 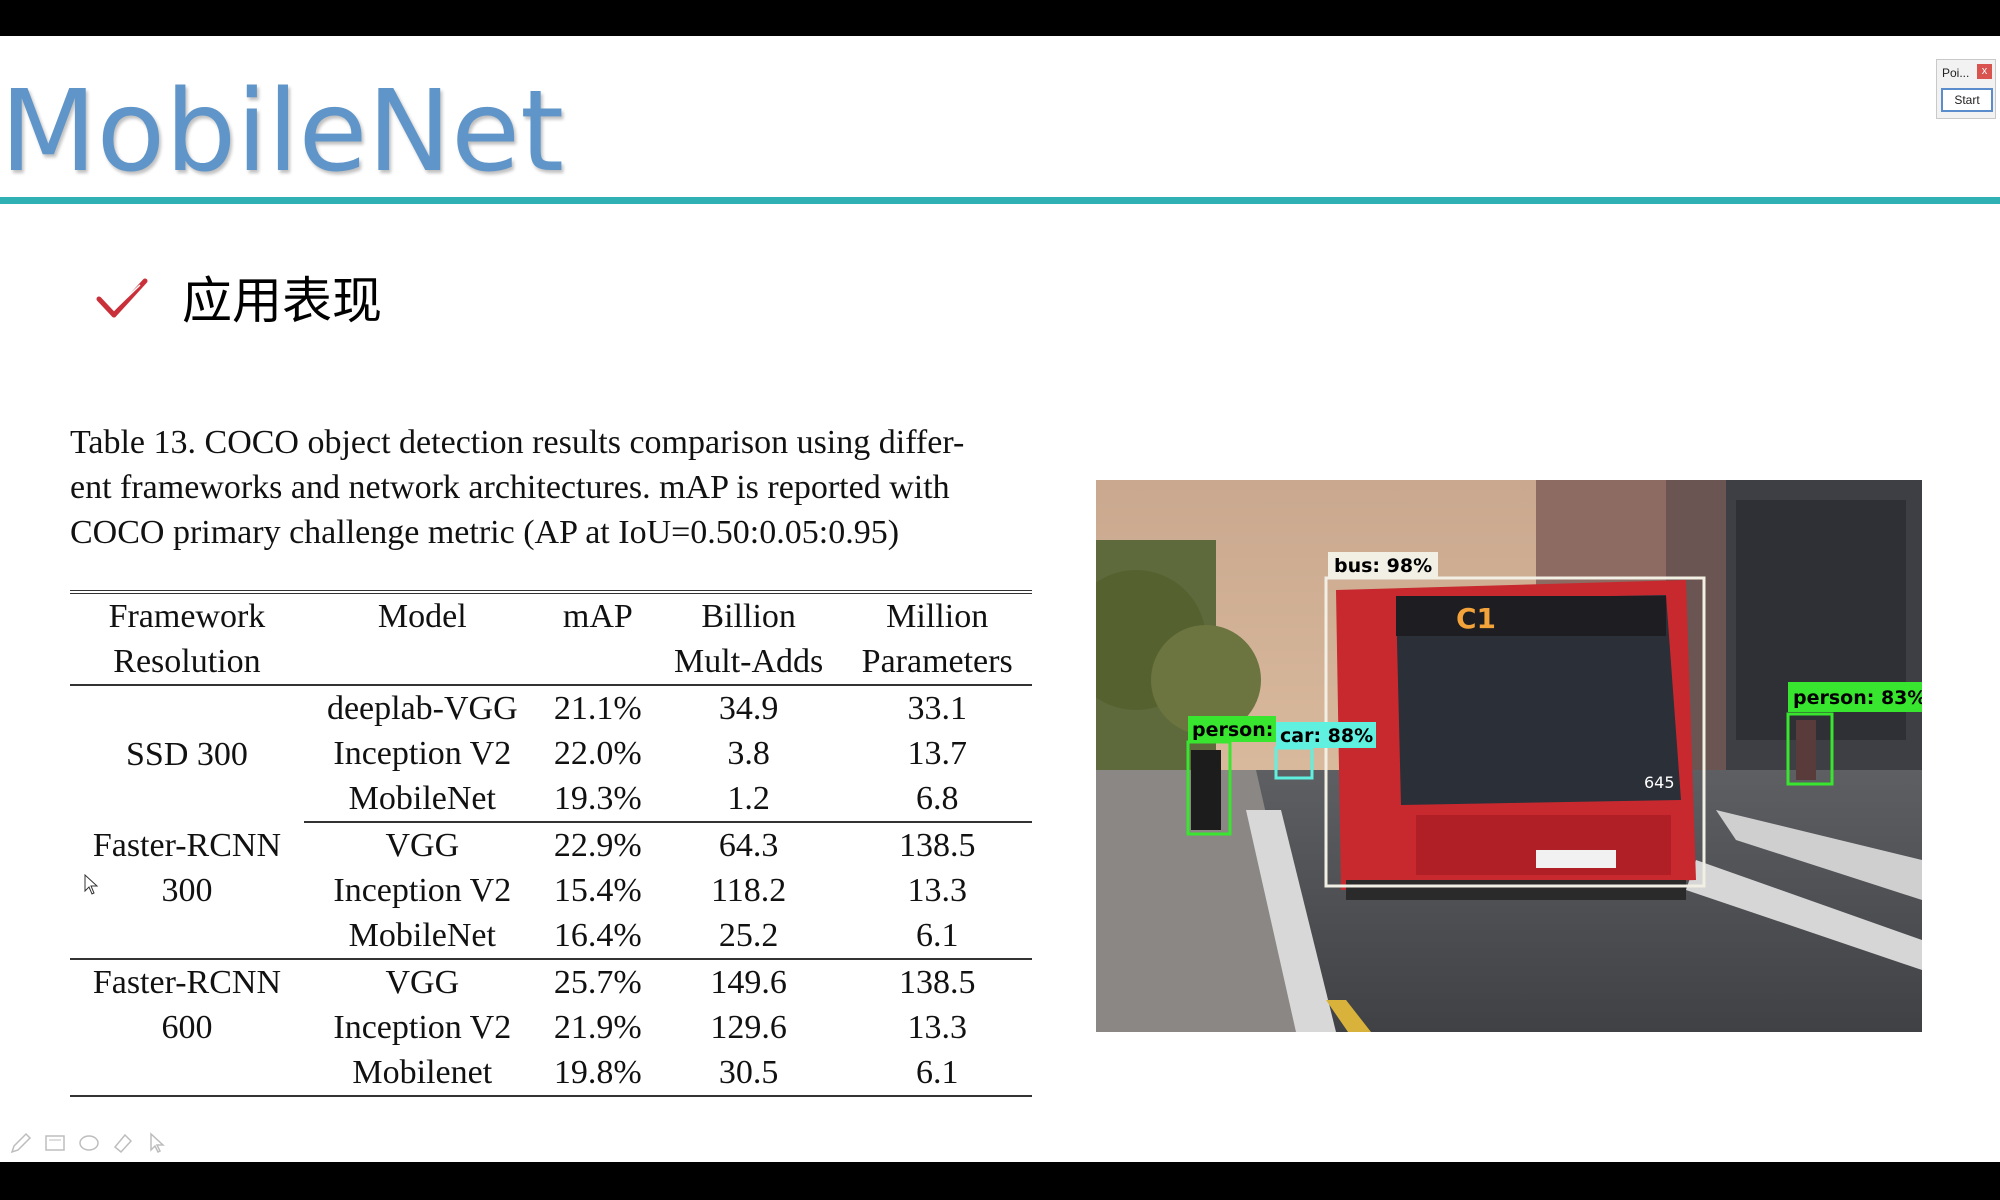 What do you see at coordinates (748, 662) in the screenshot?
I see `header-mult-adds-2: Mult-Adds` at bounding box center [748, 662].